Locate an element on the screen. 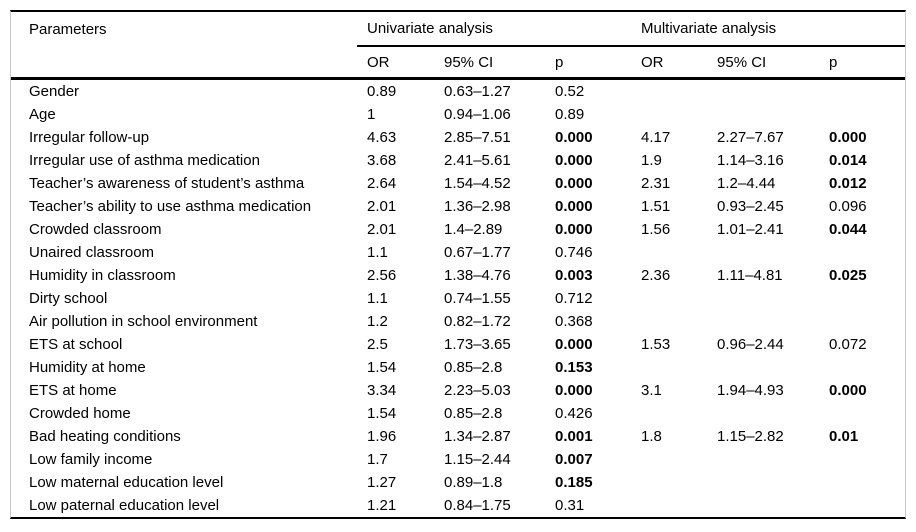  column-header-parameters: Parameters is located at coordinates (68, 29).